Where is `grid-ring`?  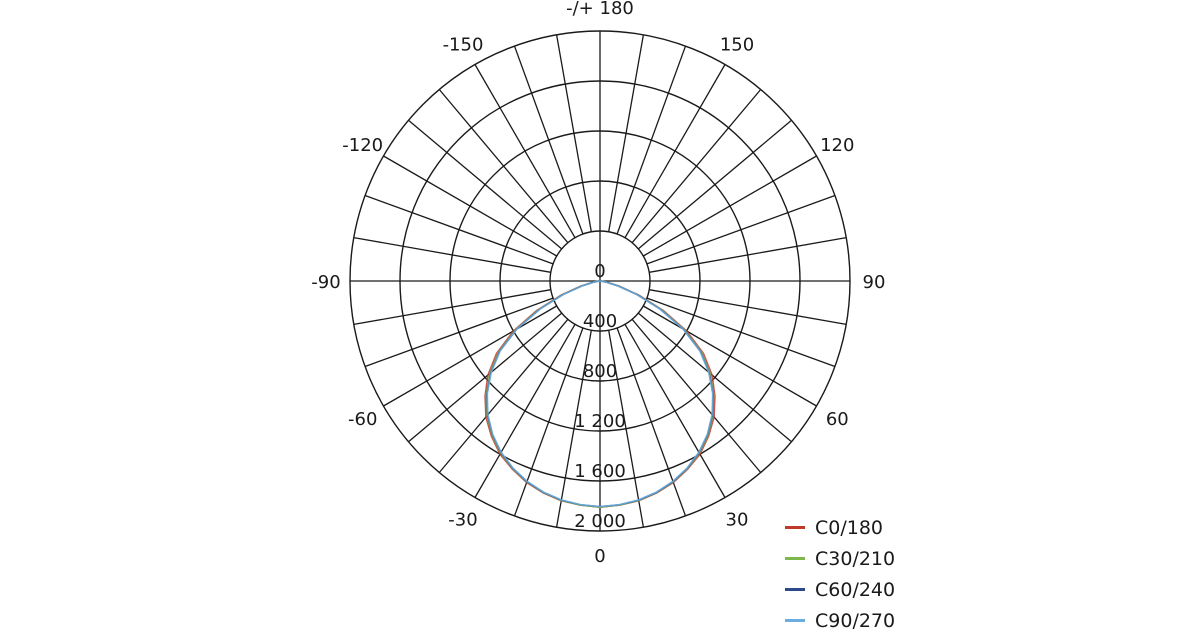
grid-ring is located at coordinates (600, 281).